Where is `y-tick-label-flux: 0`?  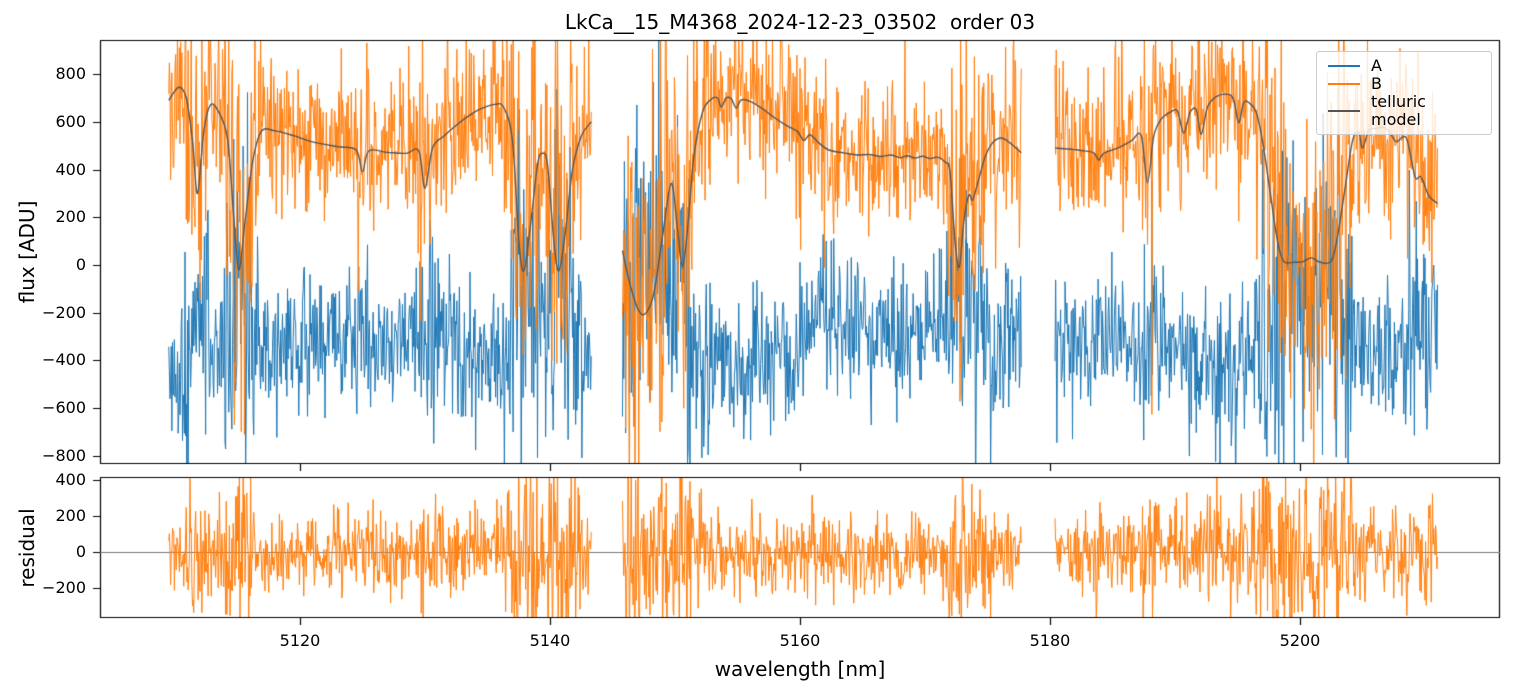 y-tick-label-flux: 0 is located at coordinates (80, 264).